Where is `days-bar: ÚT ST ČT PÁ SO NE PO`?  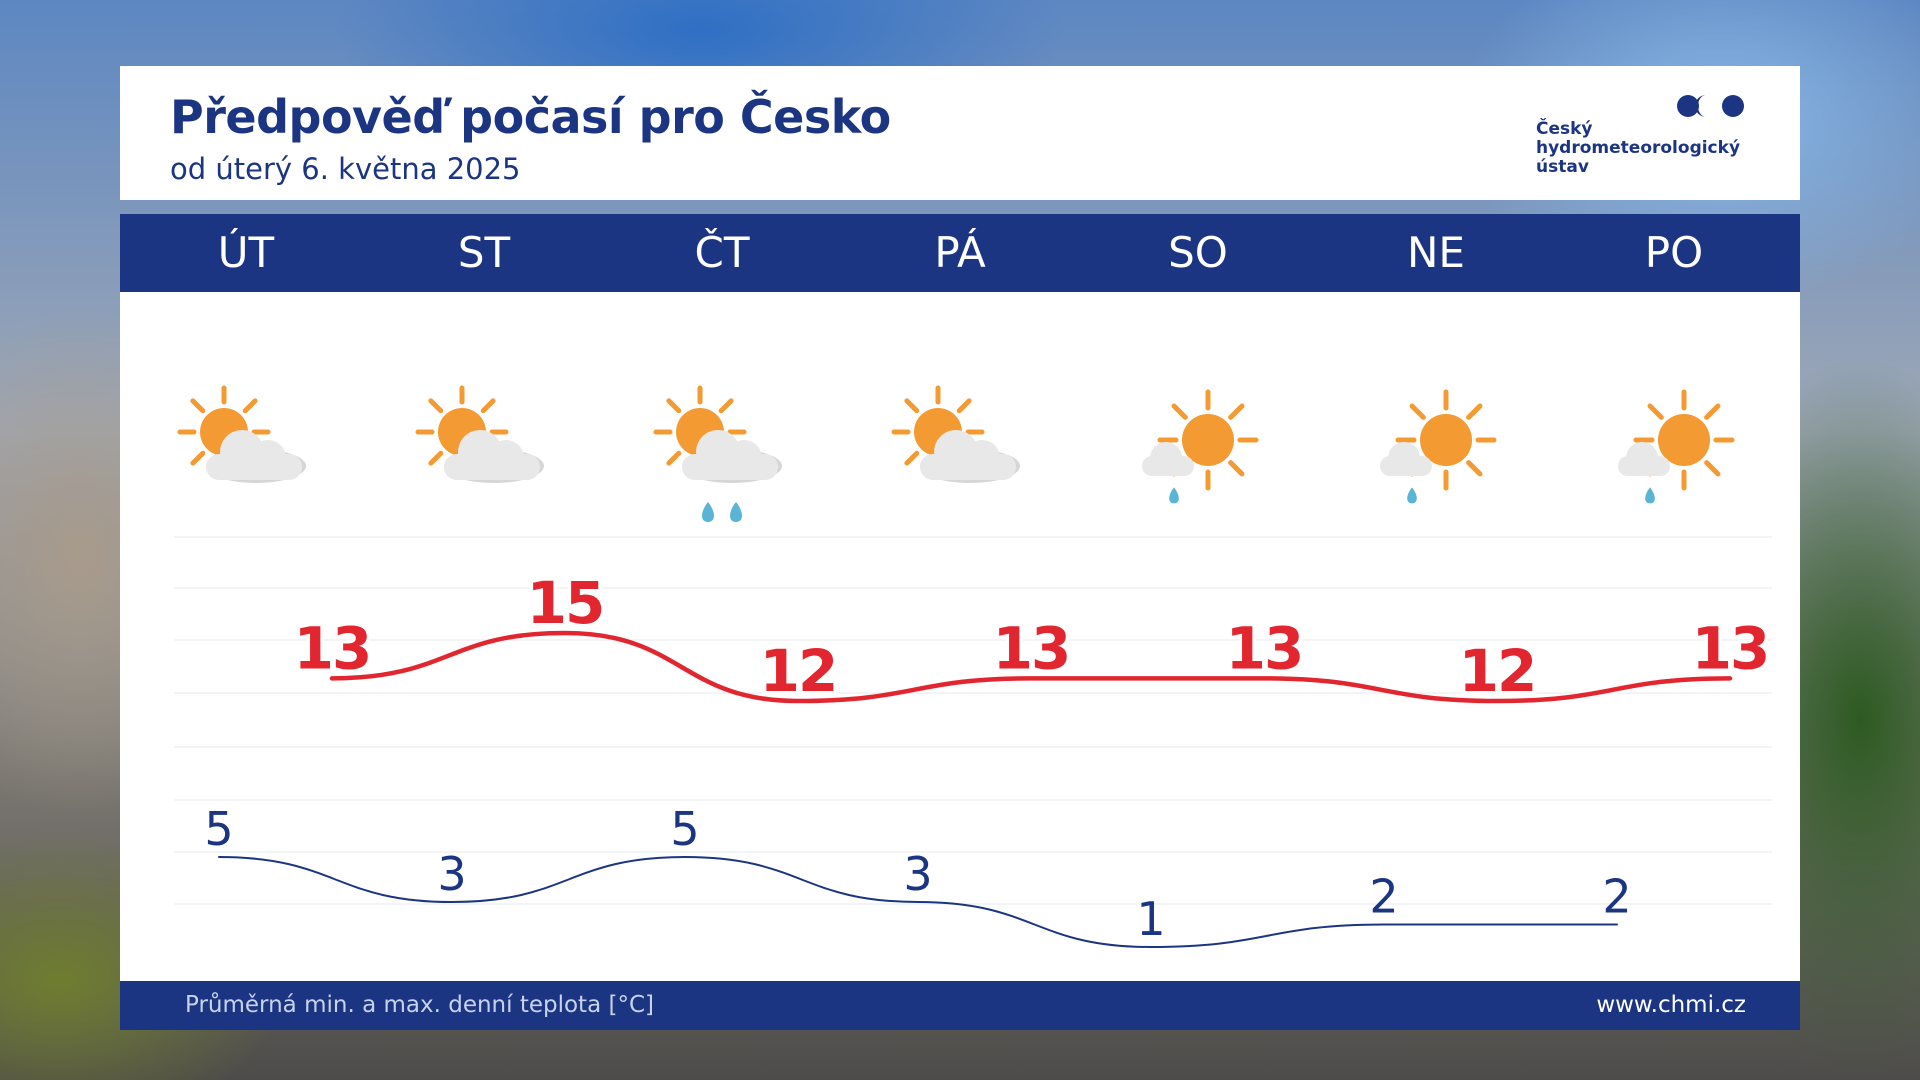 days-bar: ÚT ST ČT PÁ SO NE PO is located at coordinates (960, 253).